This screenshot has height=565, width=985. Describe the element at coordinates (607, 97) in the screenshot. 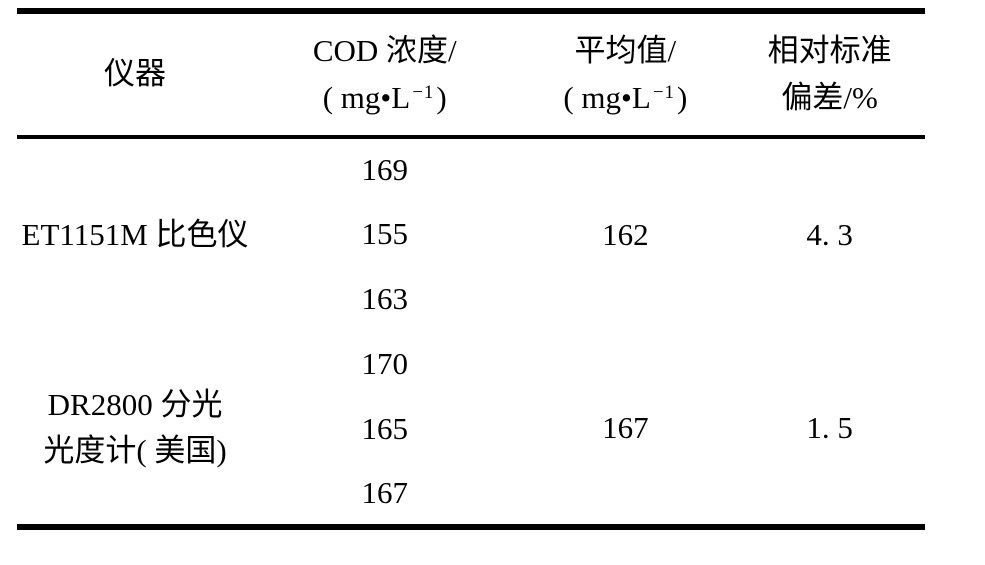

I see `header-avg-unit-open: ( mg•L` at that location.